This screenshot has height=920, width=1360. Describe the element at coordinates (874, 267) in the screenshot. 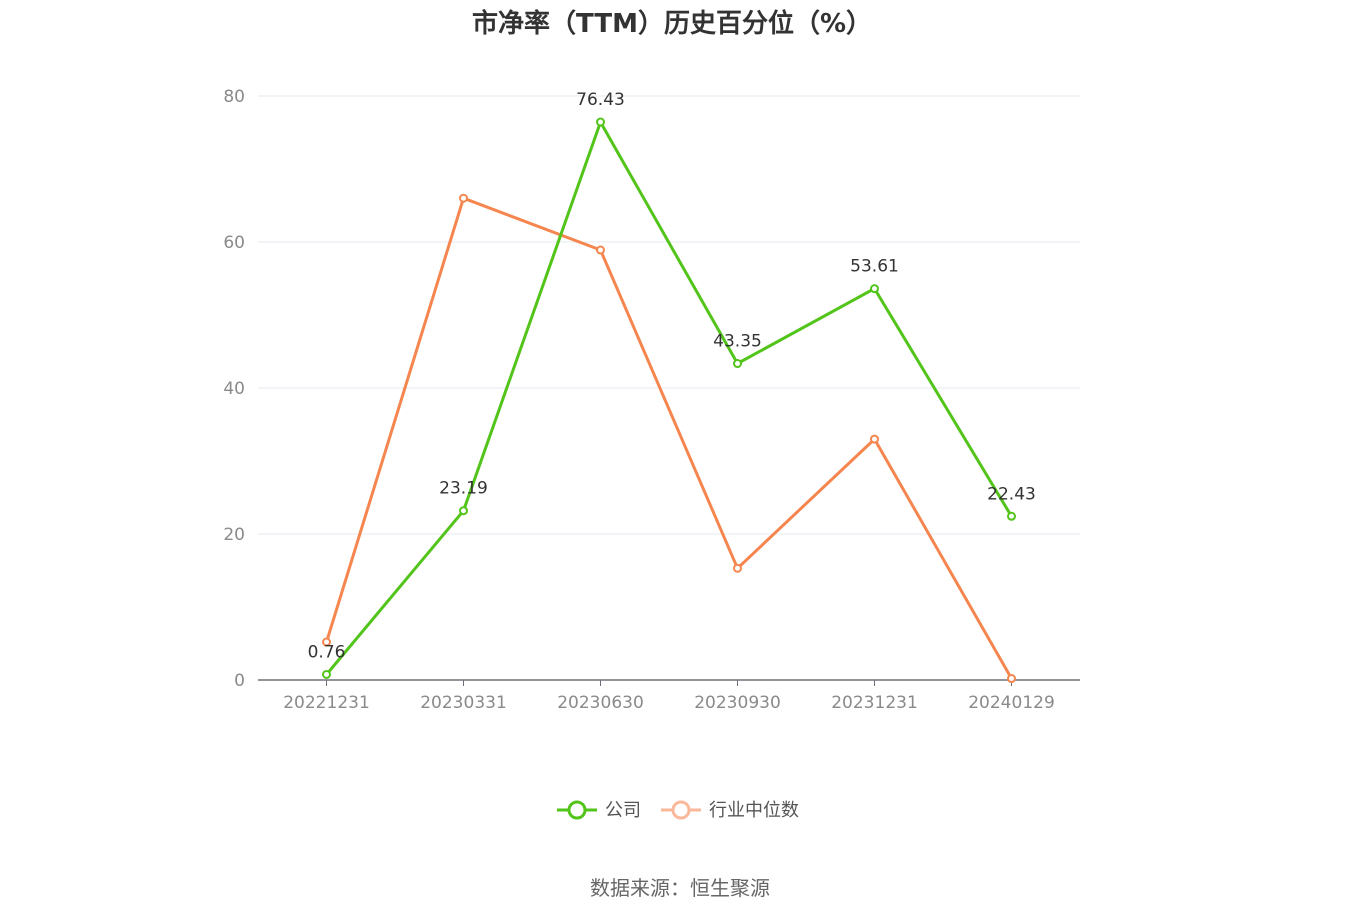

I see `data-label-company-4: 53.61` at that location.